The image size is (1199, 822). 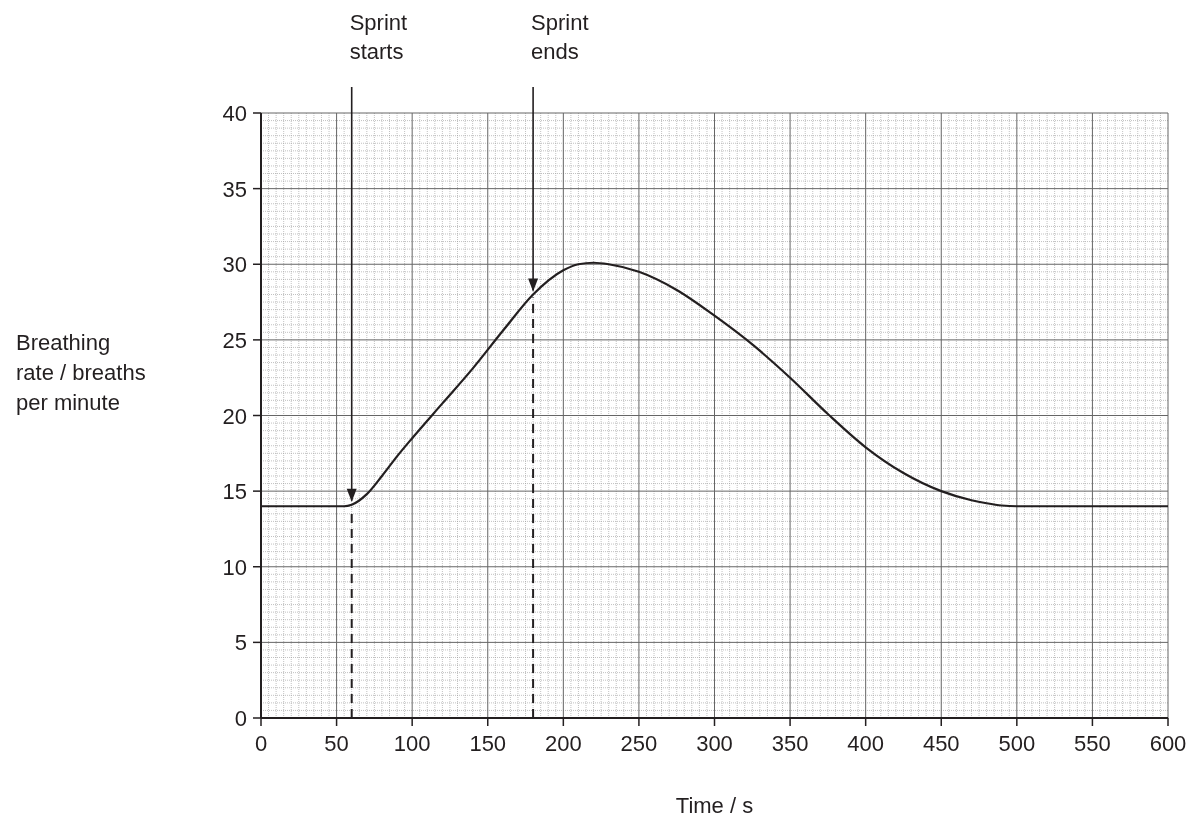 I want to click on x-tick-label: 200, so click(x=563, y=743).